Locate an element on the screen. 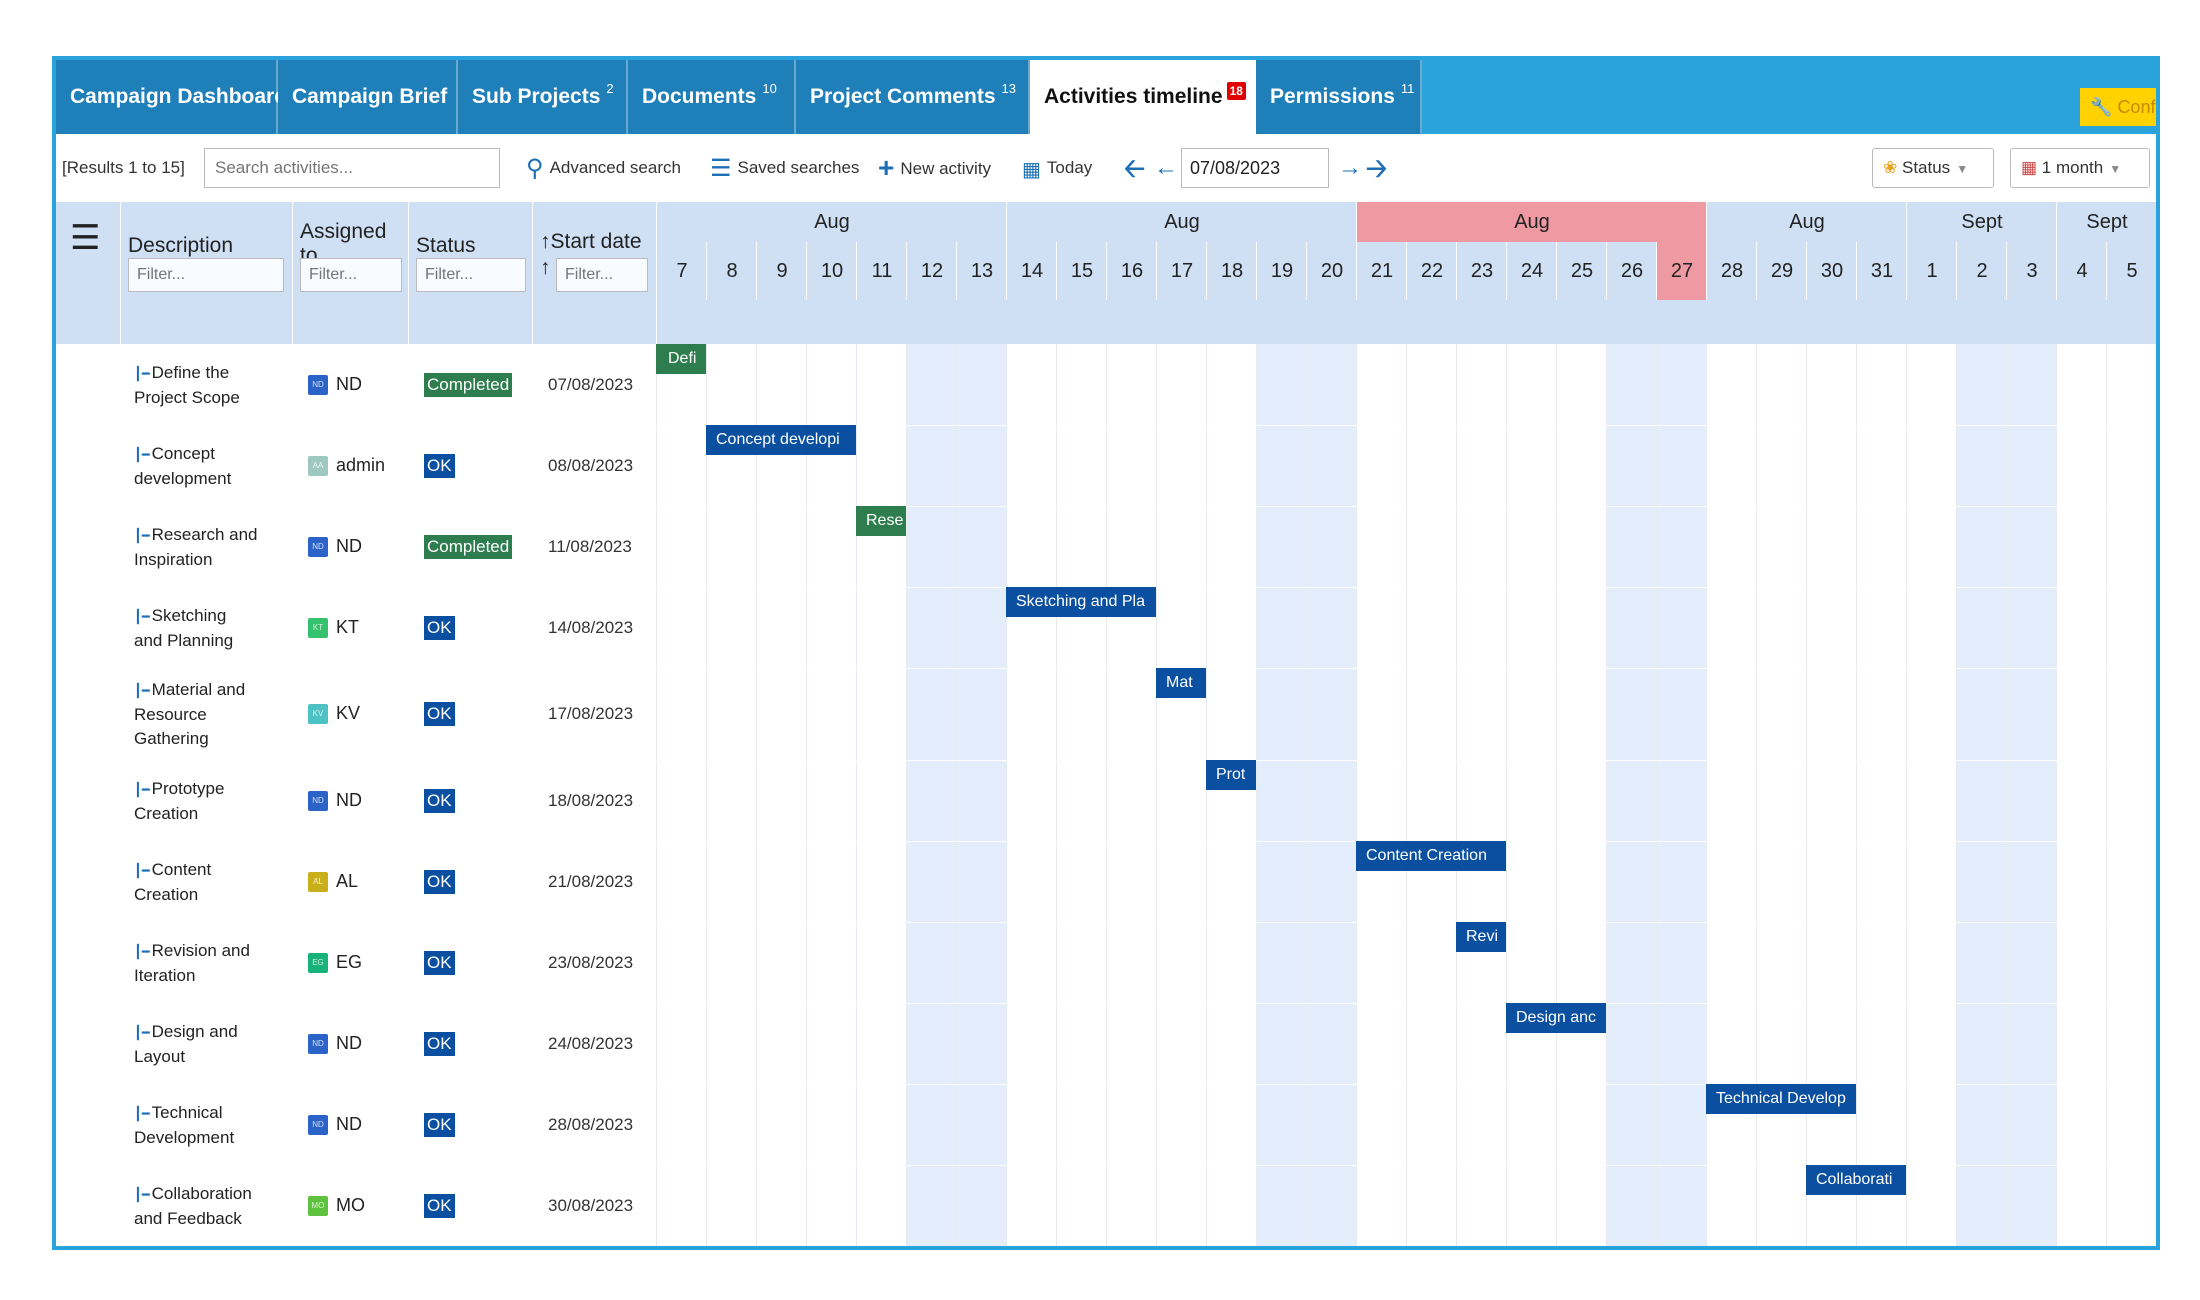 The height and width of the screenshot is (1300, 2200). gantt-bar: Defi is located at coordinates (681, 359).